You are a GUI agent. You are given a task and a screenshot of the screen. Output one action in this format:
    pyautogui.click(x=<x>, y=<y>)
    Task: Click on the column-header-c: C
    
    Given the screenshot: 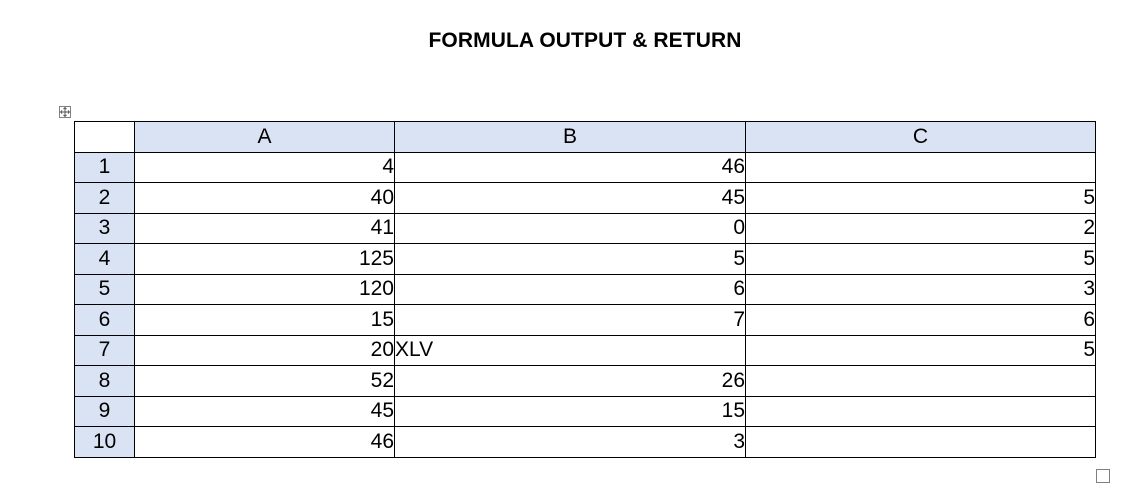 What is the action you would take?
    pyautogui.click(x=920, y=137)
    